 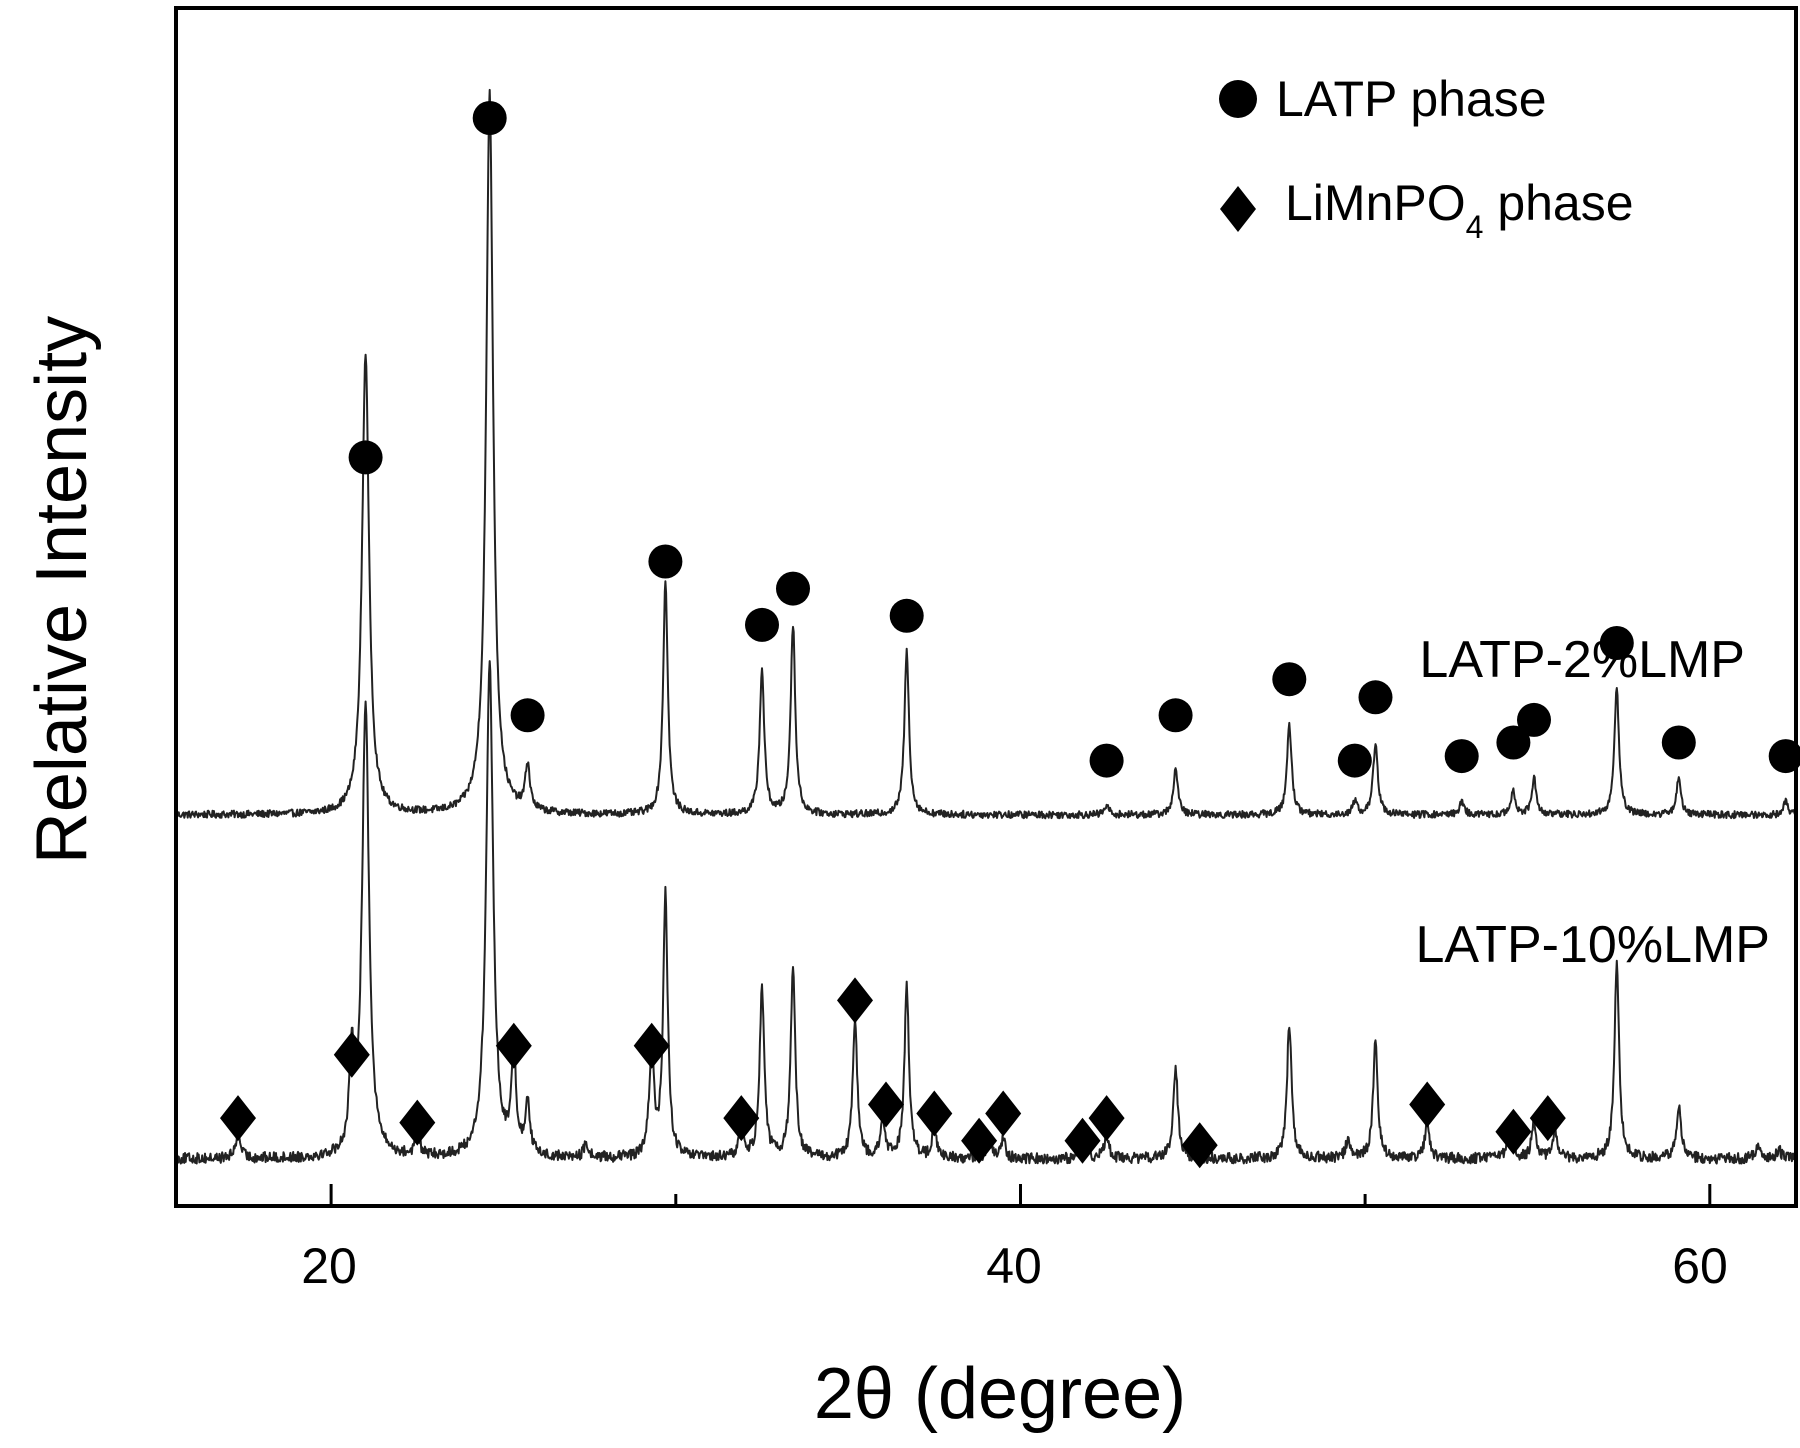 What do you see at coordinates (1411, 99) in the screenshot?
I see `legend-label-latp: LATP phase` at bounding box center [1411, 99].